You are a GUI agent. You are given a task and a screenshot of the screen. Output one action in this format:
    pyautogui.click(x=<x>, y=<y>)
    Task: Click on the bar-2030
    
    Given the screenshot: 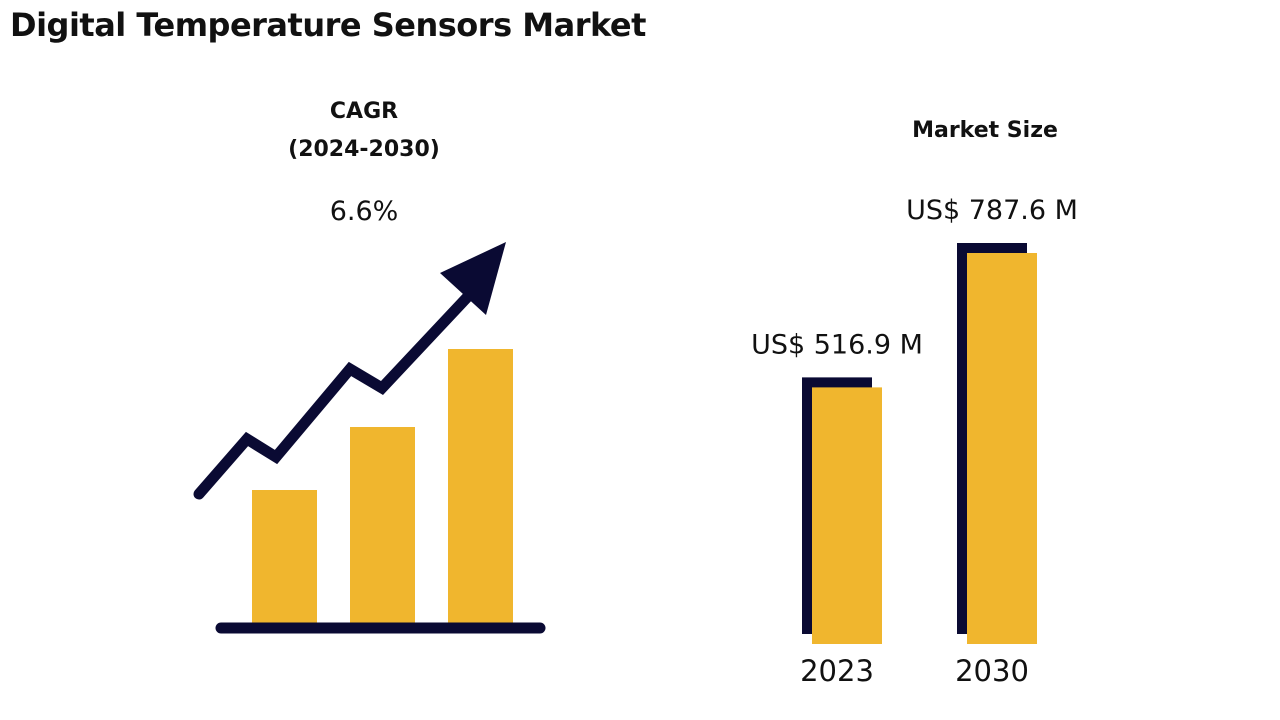 What is the action you would take?
    pyautogui.click(x=1002, y=448)
    